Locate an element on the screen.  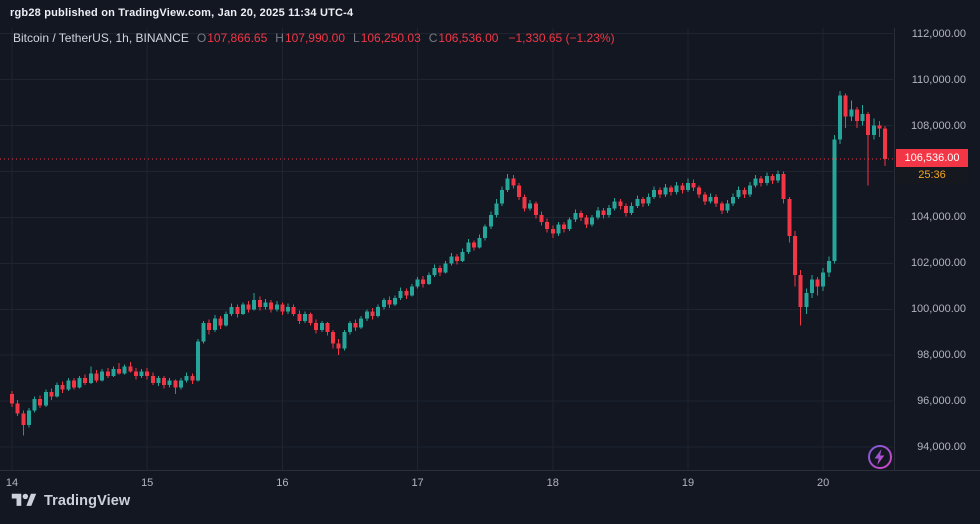
time-tick-label: 17 is located at coordinates (417, 483).